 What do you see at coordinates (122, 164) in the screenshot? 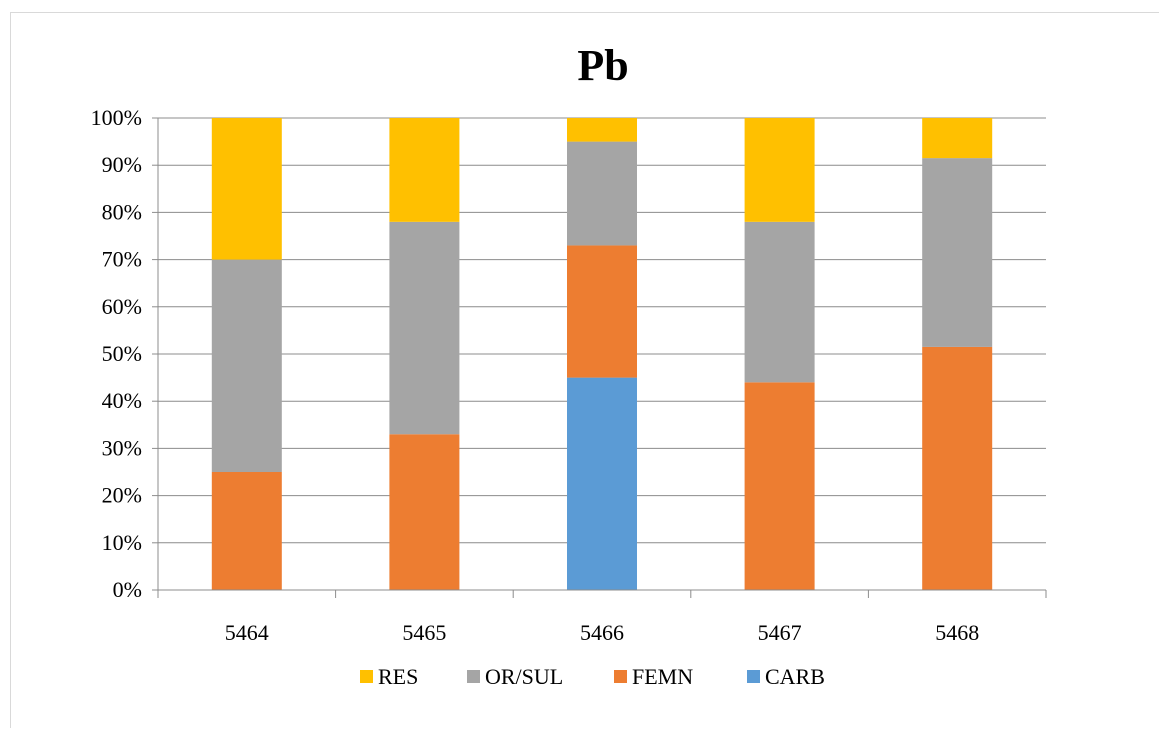
I see `y-tick-label: 90%` at bounding box center [122, 164].